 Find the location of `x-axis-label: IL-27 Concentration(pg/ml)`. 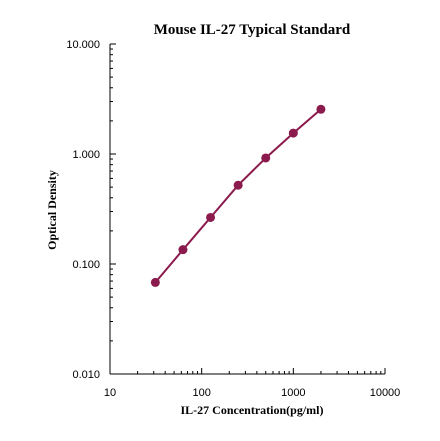

x-axis-label: IL-27 Concentration(pg/ml) is located at coordinates (252, 410).